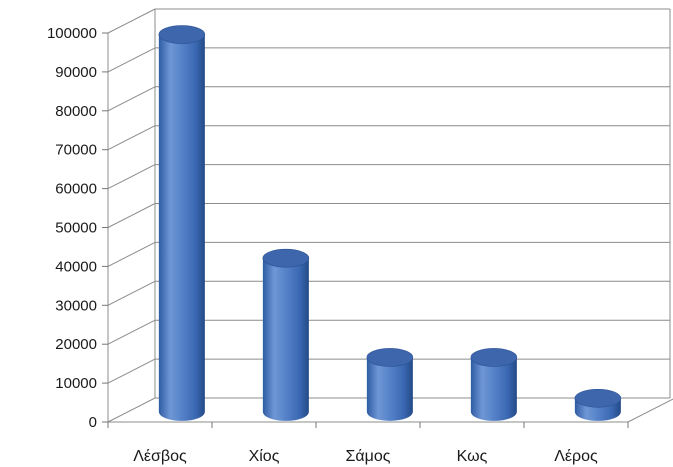 This screenshot has width=673, height=467. What do you see at coordinates (76, 150) in the screenshot?
I see `y-tick-label: 70000` at bounding box center [76, 150].